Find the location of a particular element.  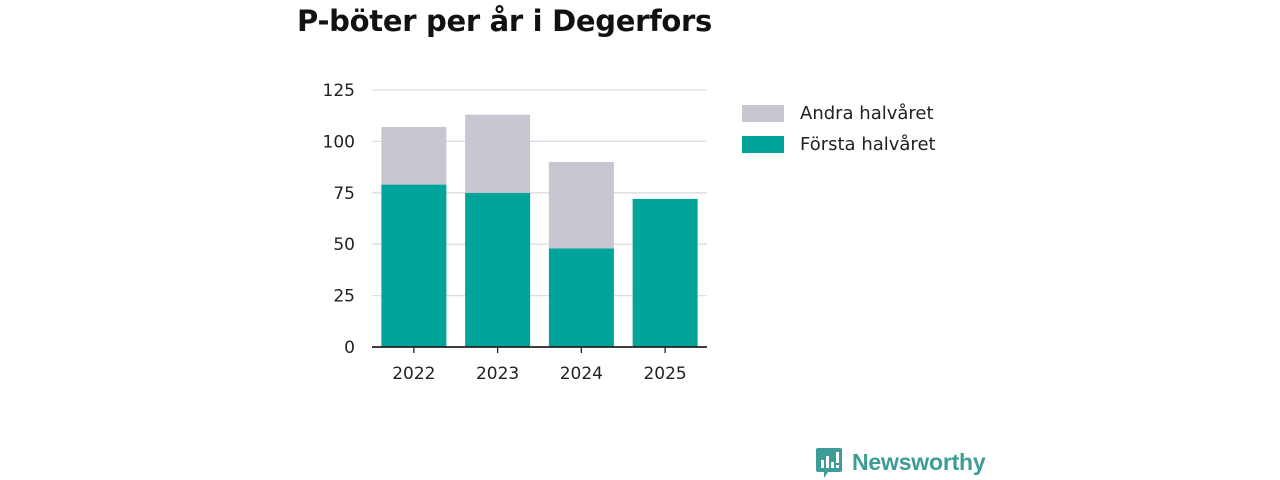

legend-item-andra: Andra halvåret is located at coordinates (839, 113).